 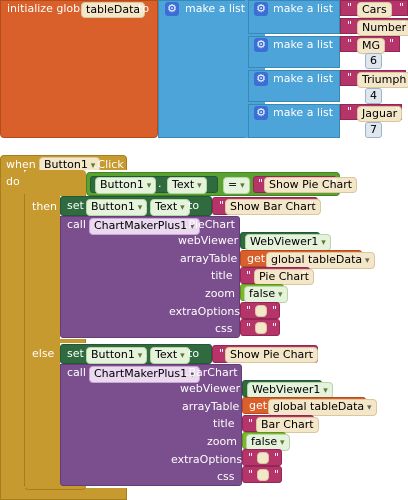 What do you see at coordinates (294, 121) in the screenshot?
I see `make-list-row-4: ⚙ make a list` at bounding box center [294, 121].